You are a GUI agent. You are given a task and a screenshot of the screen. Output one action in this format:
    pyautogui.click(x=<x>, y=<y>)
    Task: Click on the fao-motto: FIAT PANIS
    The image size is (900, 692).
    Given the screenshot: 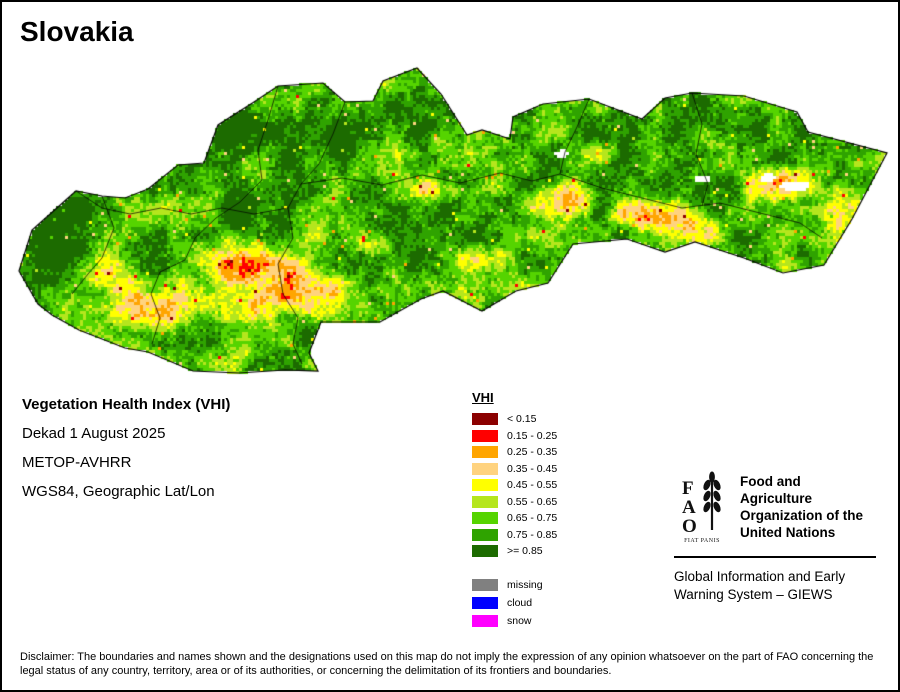 What is the action you would take?
    pyautogui.click(x=702, y=541)
    